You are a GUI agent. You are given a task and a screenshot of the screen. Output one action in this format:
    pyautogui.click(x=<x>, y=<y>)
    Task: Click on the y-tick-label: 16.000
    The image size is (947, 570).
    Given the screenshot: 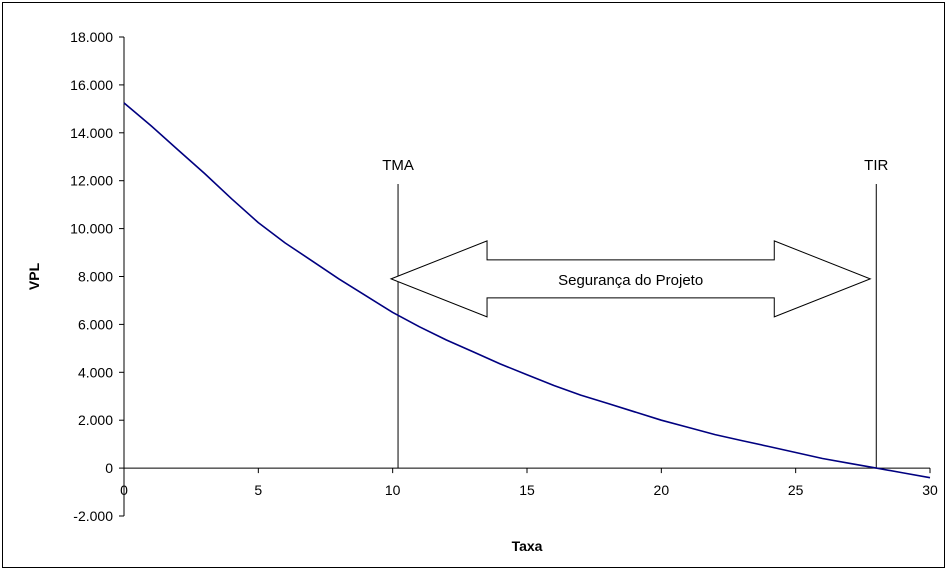 What is the action you would take?
    pyautogui.click(x=91, y=85)
    